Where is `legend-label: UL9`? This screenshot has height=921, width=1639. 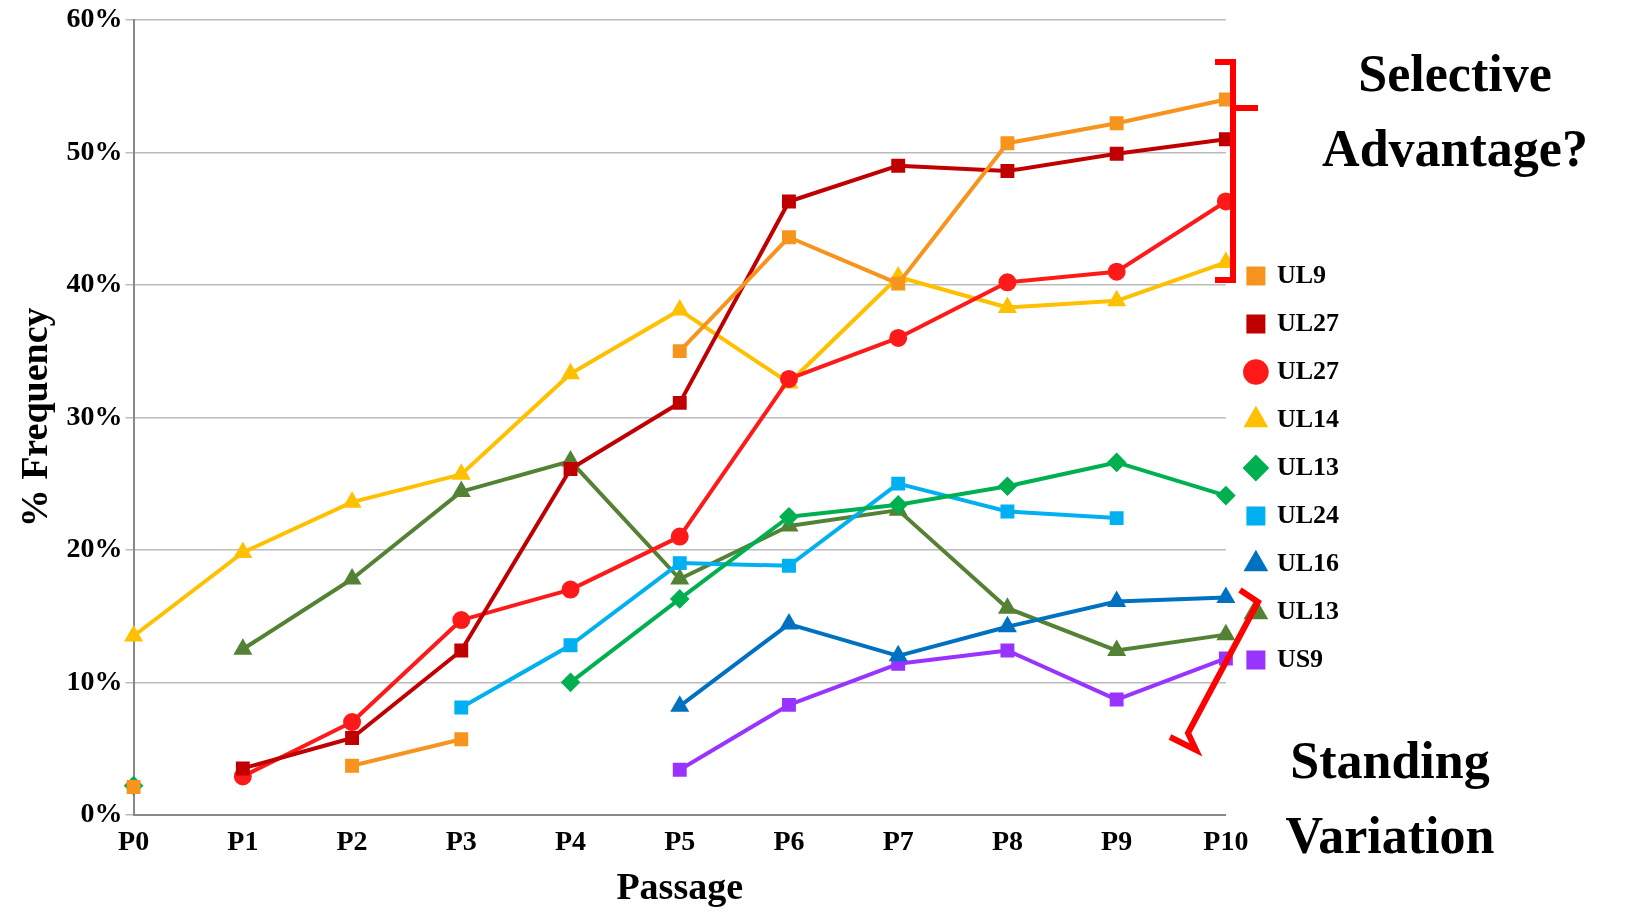 legend-label: UL9 is located at coordinates (1301, 274).